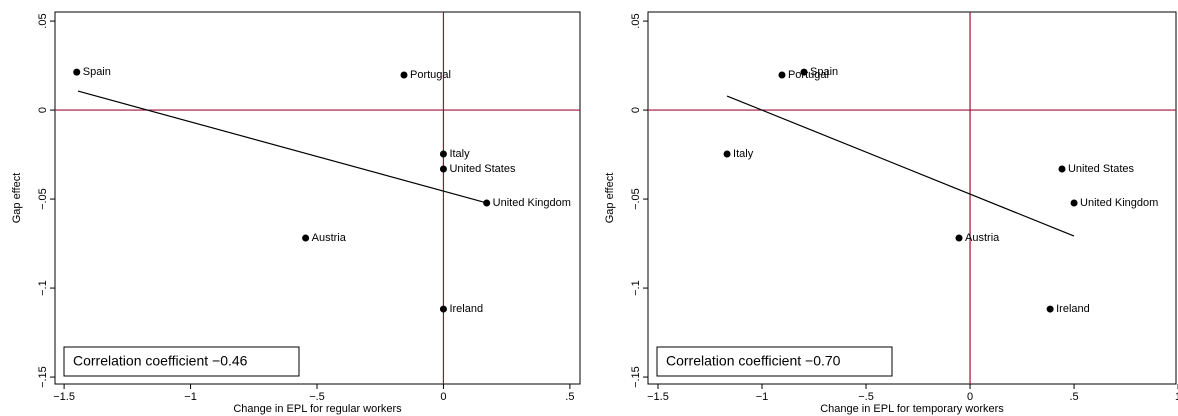  I want to click on x-tick-label: 1, so click(1176, 397).